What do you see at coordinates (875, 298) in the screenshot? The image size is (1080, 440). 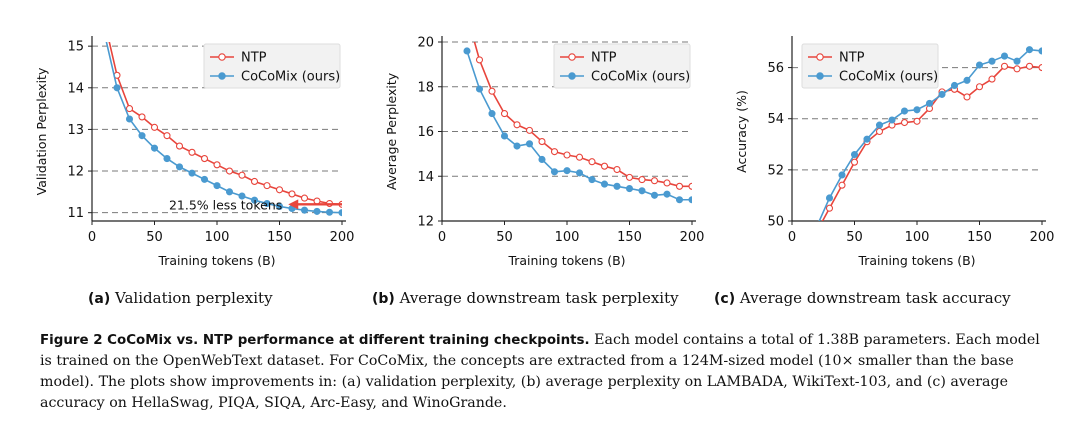 I see `sub-caption-text: Average downstream task accuracy` at bounding box center [875, 298].